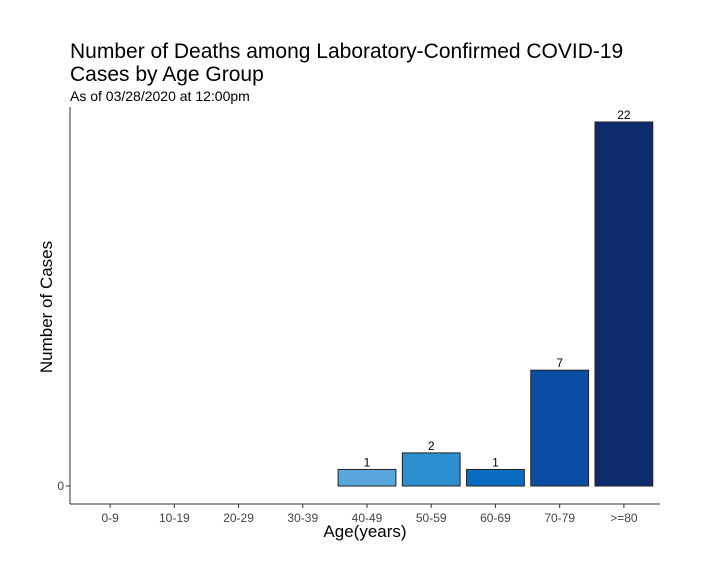 The image size is (719, 567). I want to click on data-label-40-49: 1, so click(367, 462).